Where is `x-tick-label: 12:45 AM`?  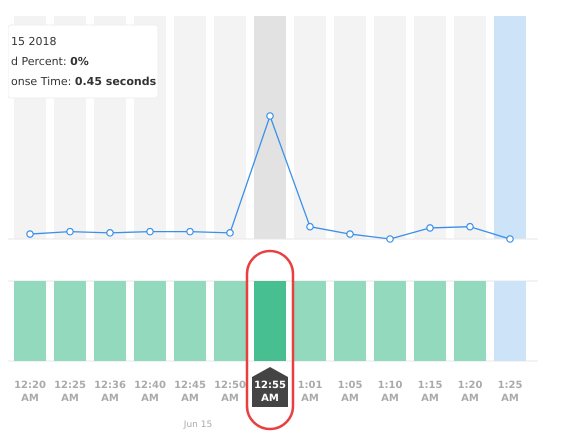 x-tick-label: 12:45 AM is located at coordinates (190, 392).